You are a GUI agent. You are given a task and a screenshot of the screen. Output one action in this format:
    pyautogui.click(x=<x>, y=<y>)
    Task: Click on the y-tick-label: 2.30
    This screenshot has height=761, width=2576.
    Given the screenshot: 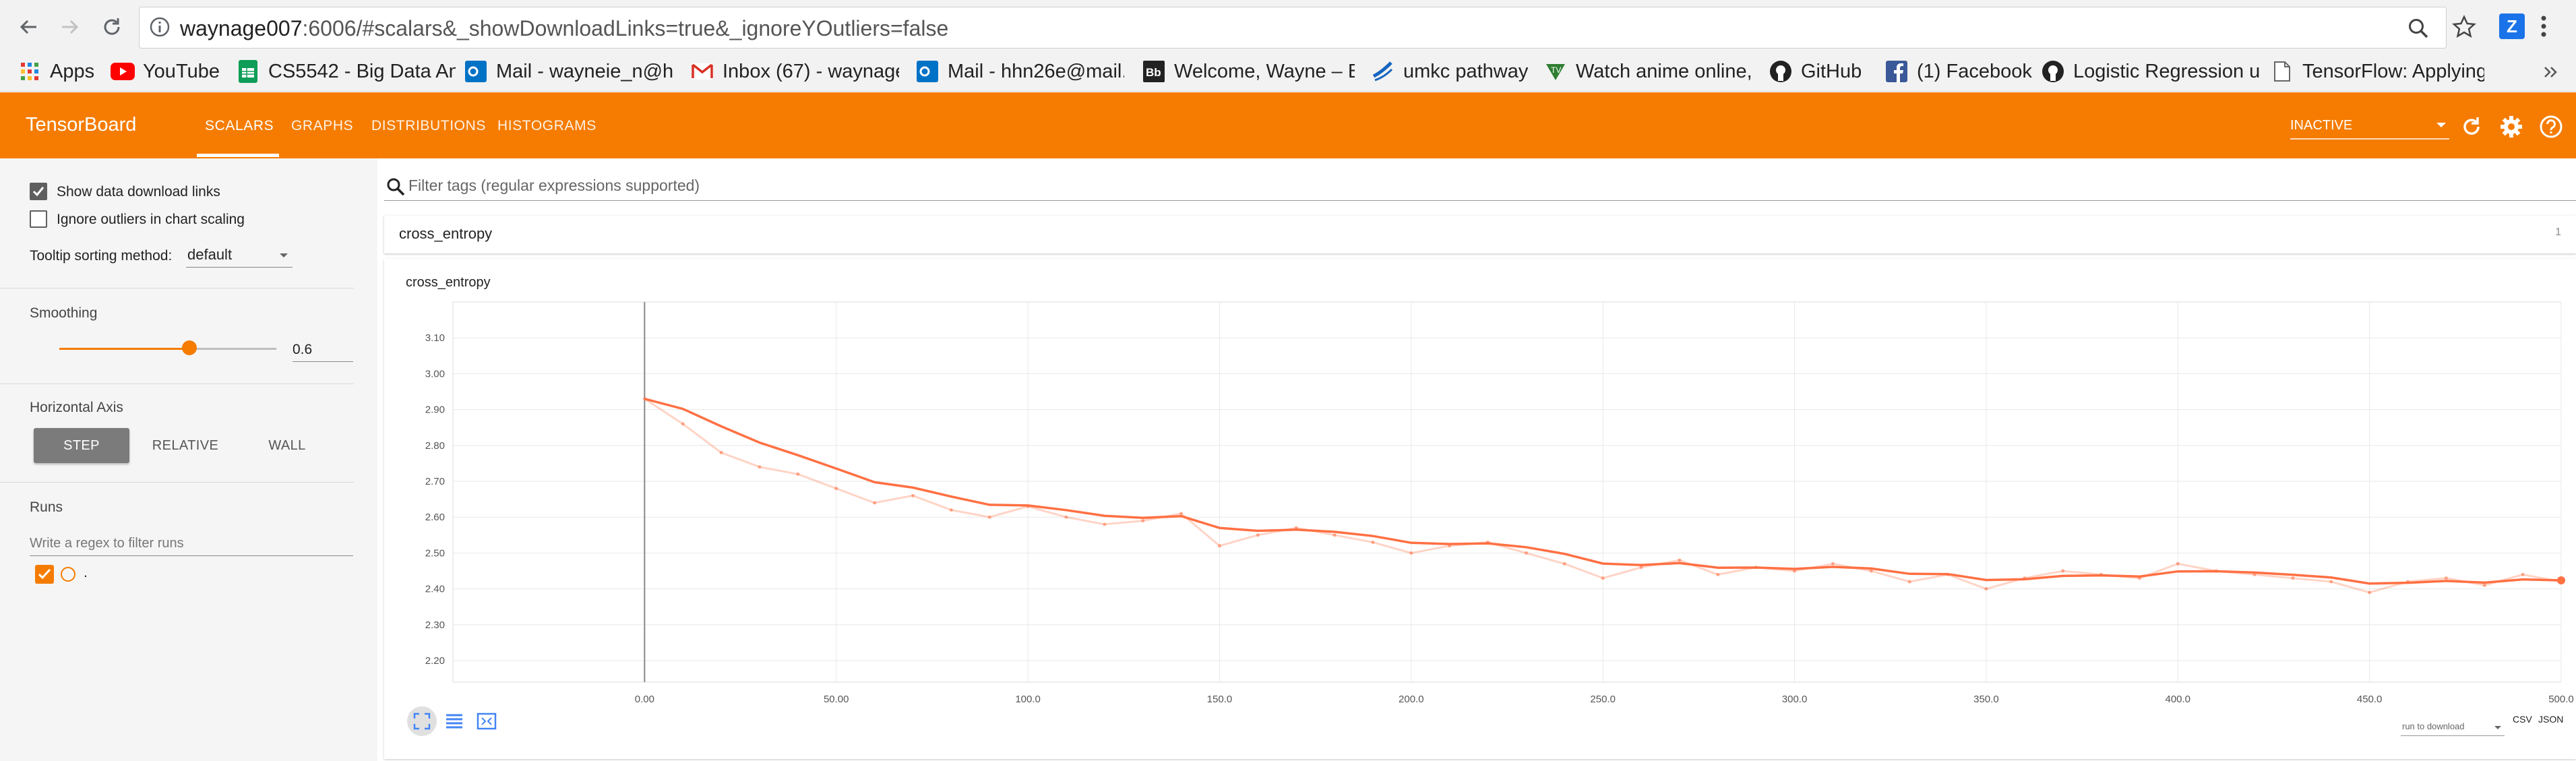 What is the action you would take?
    pyautogui.click(x=435, y=625)
    